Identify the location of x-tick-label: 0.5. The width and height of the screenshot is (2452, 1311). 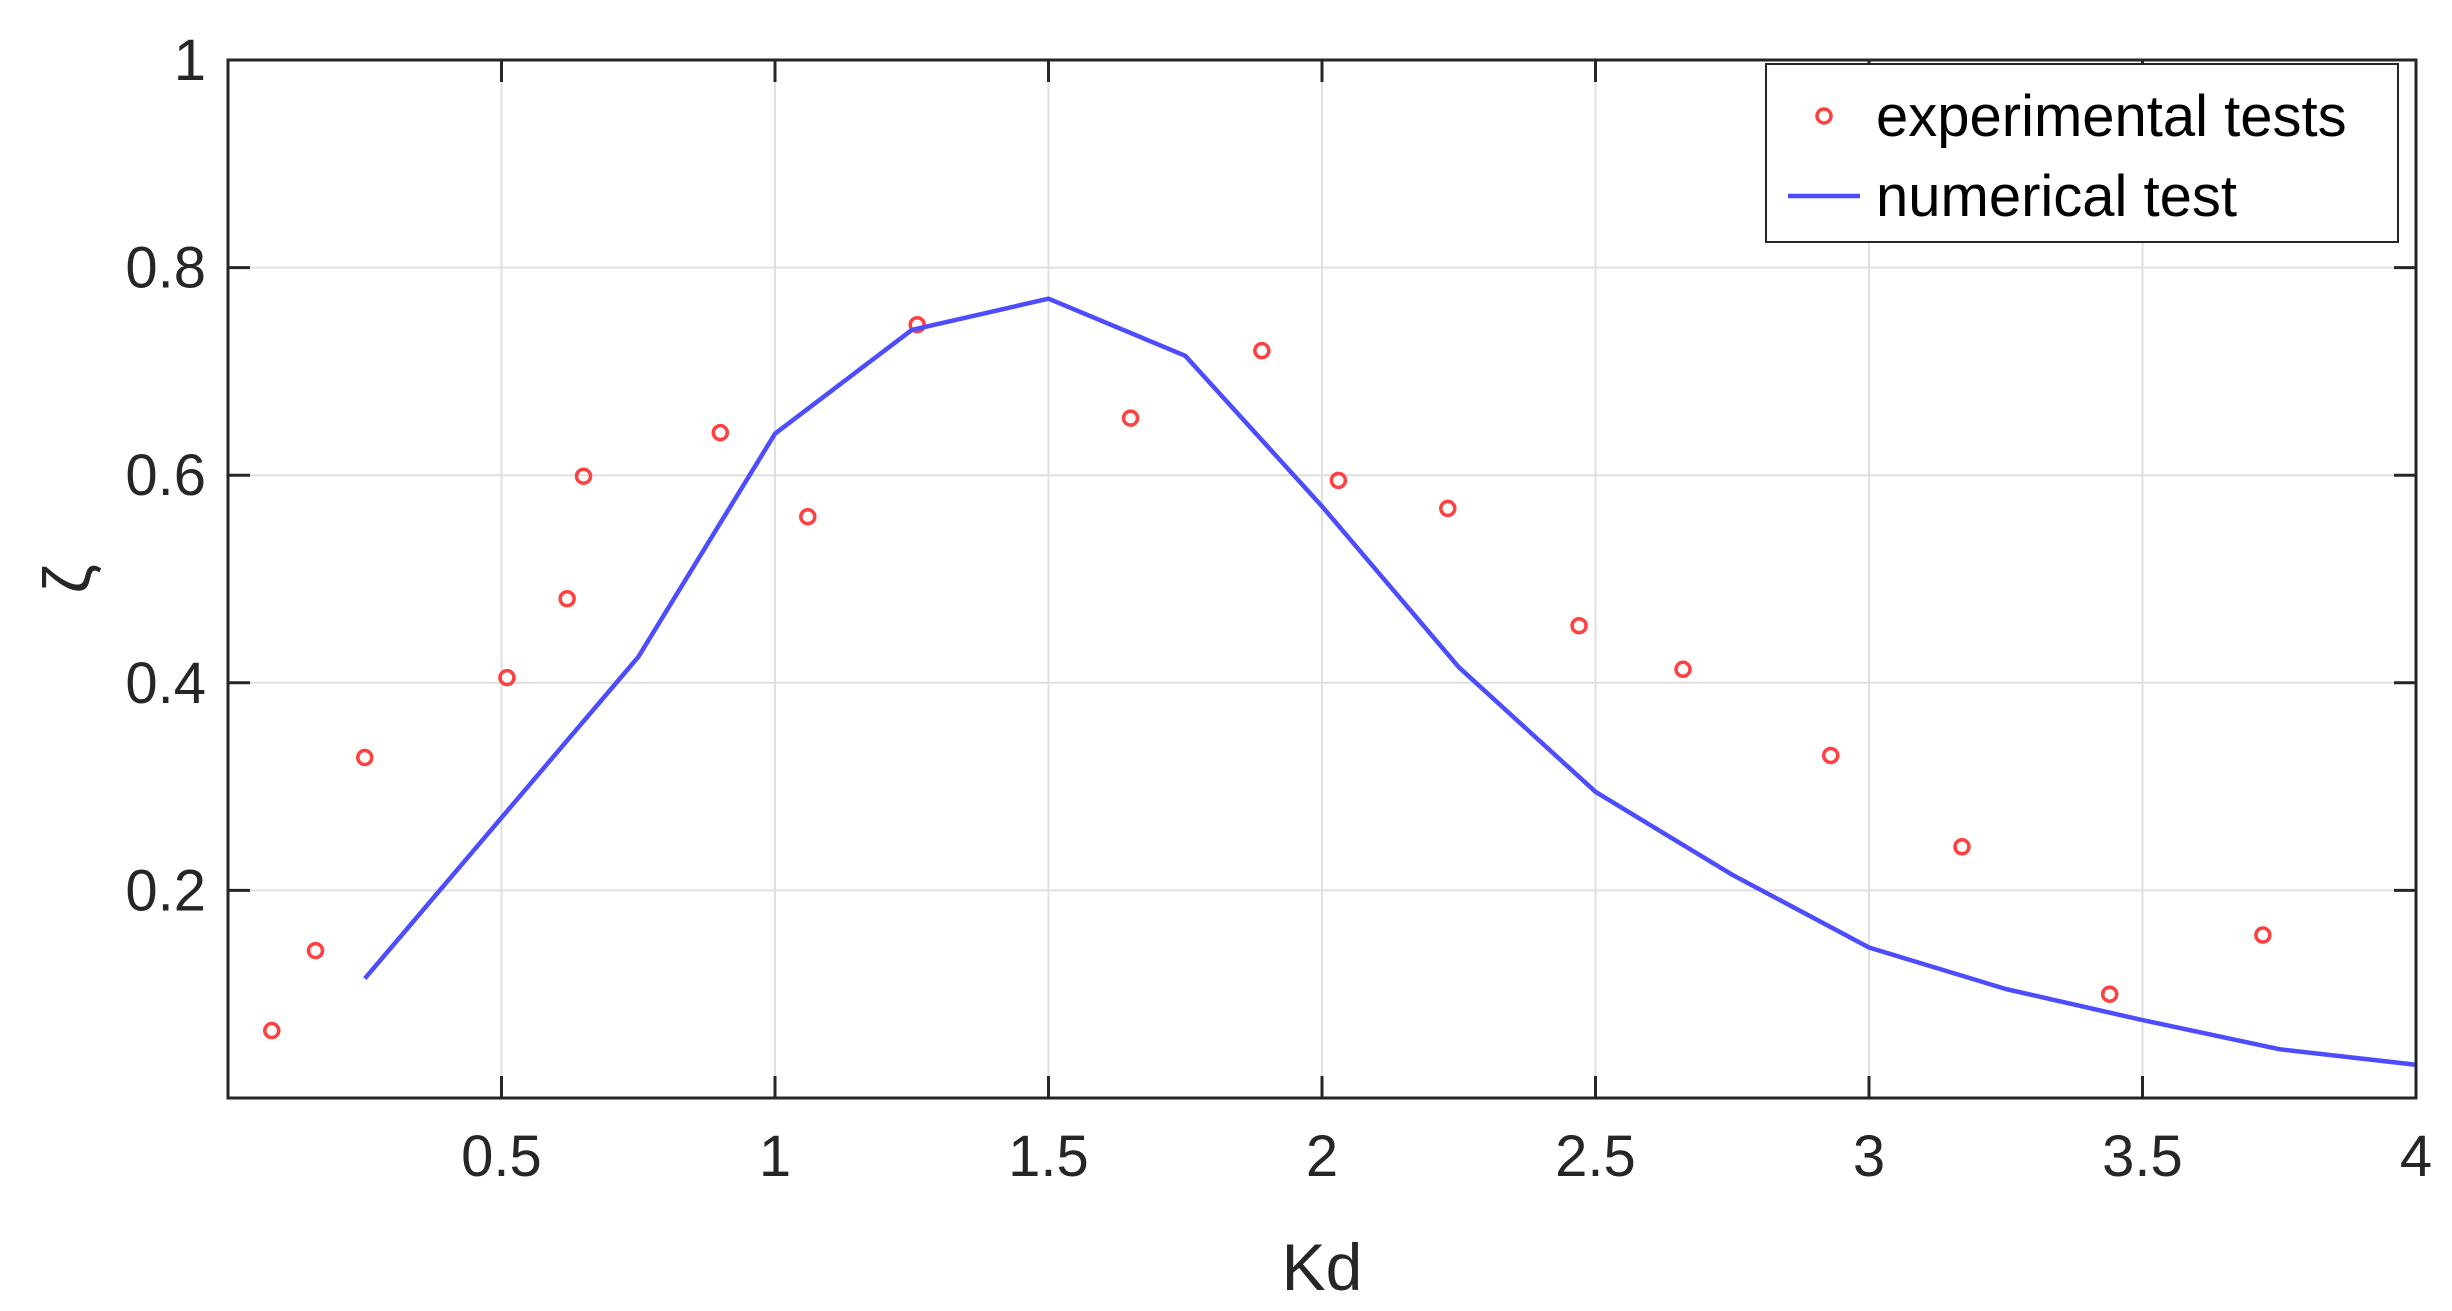
(501, 1156).